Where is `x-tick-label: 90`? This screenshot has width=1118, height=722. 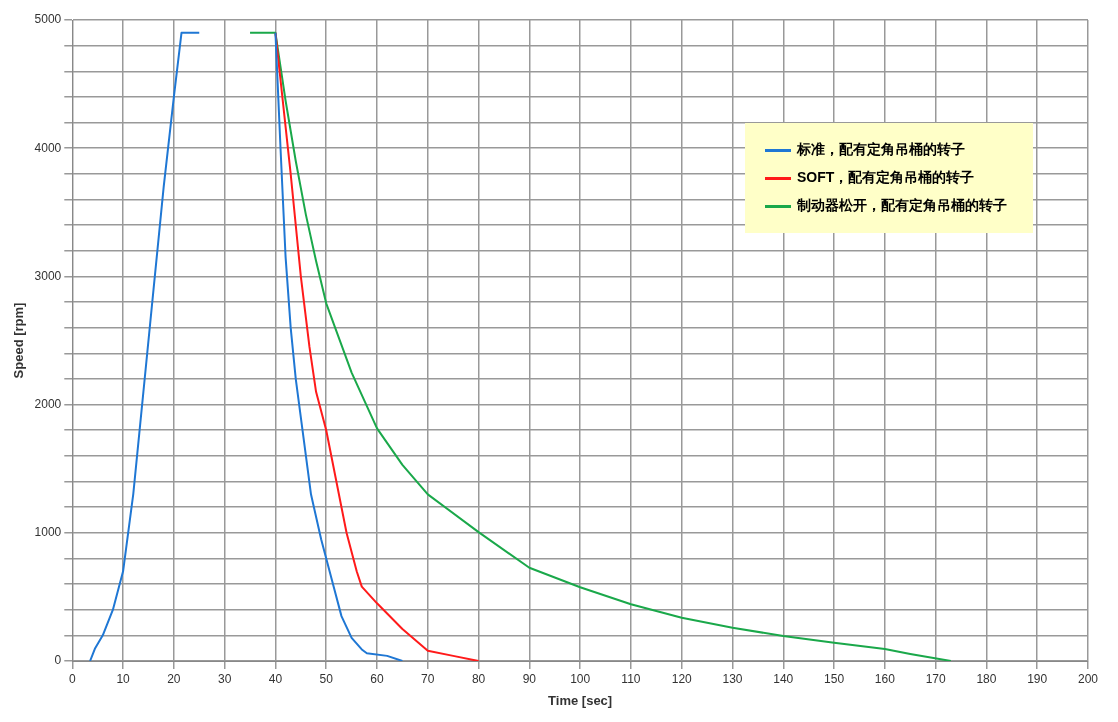
x-tick-label: 90 is located at coordinates (529, 678).